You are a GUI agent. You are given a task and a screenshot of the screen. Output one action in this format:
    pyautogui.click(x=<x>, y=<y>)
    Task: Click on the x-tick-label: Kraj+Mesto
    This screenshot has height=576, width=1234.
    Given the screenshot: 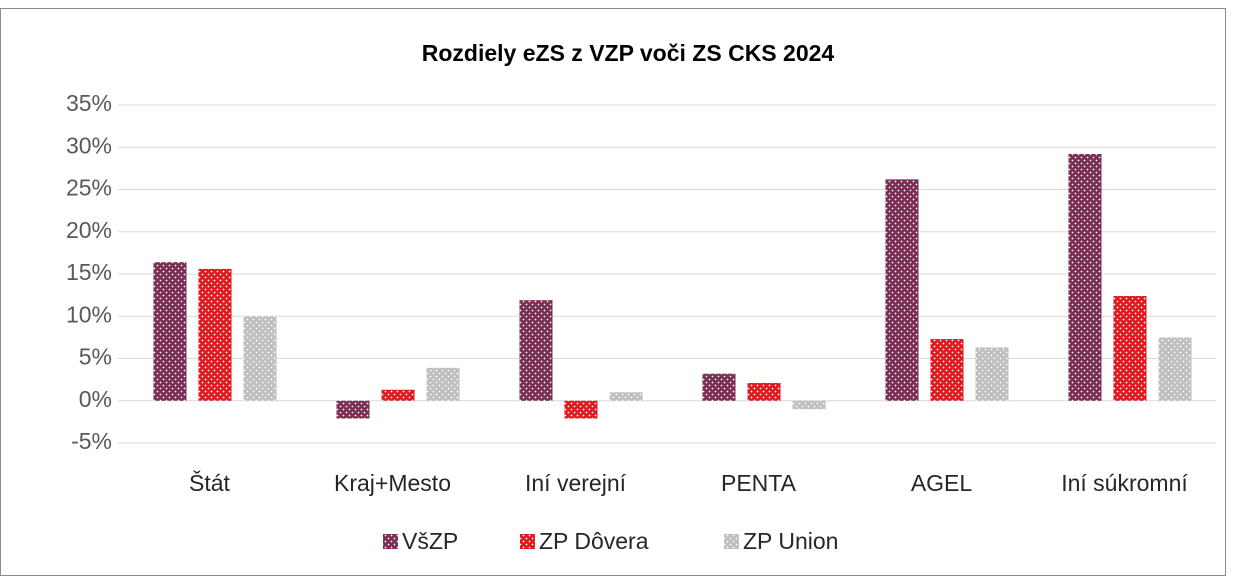 What is the action you would take?
    pyautogui.click(x=392, y=483)
    